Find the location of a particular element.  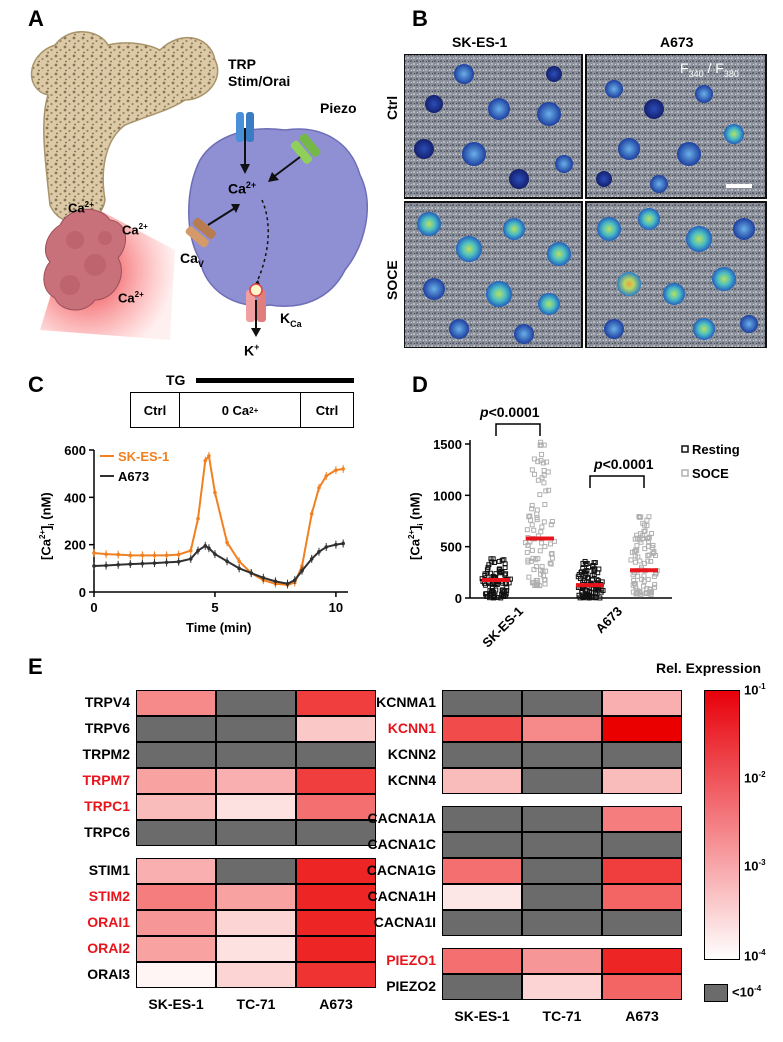

gene-label: CACNA1G is located at coordinates (401, 870).